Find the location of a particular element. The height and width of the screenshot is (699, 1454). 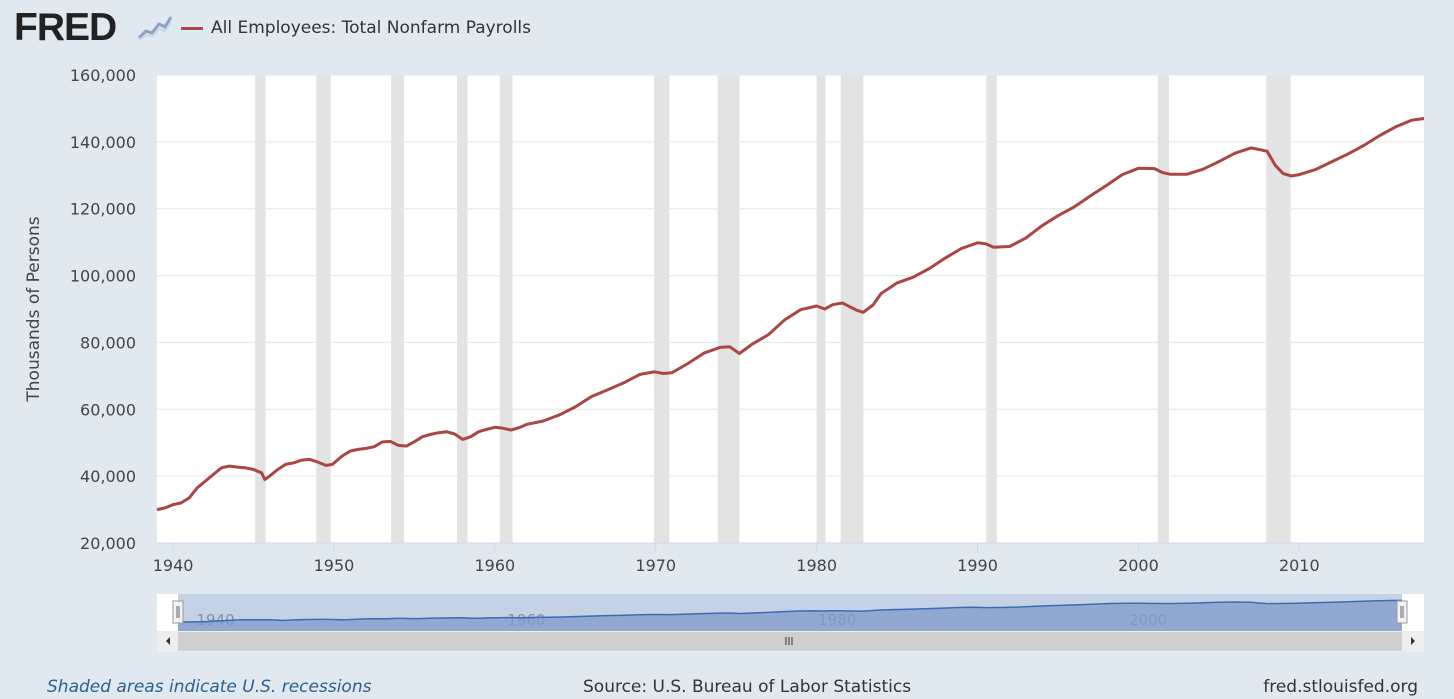

navigator-right-handle is located at coordinates (1402, 612).